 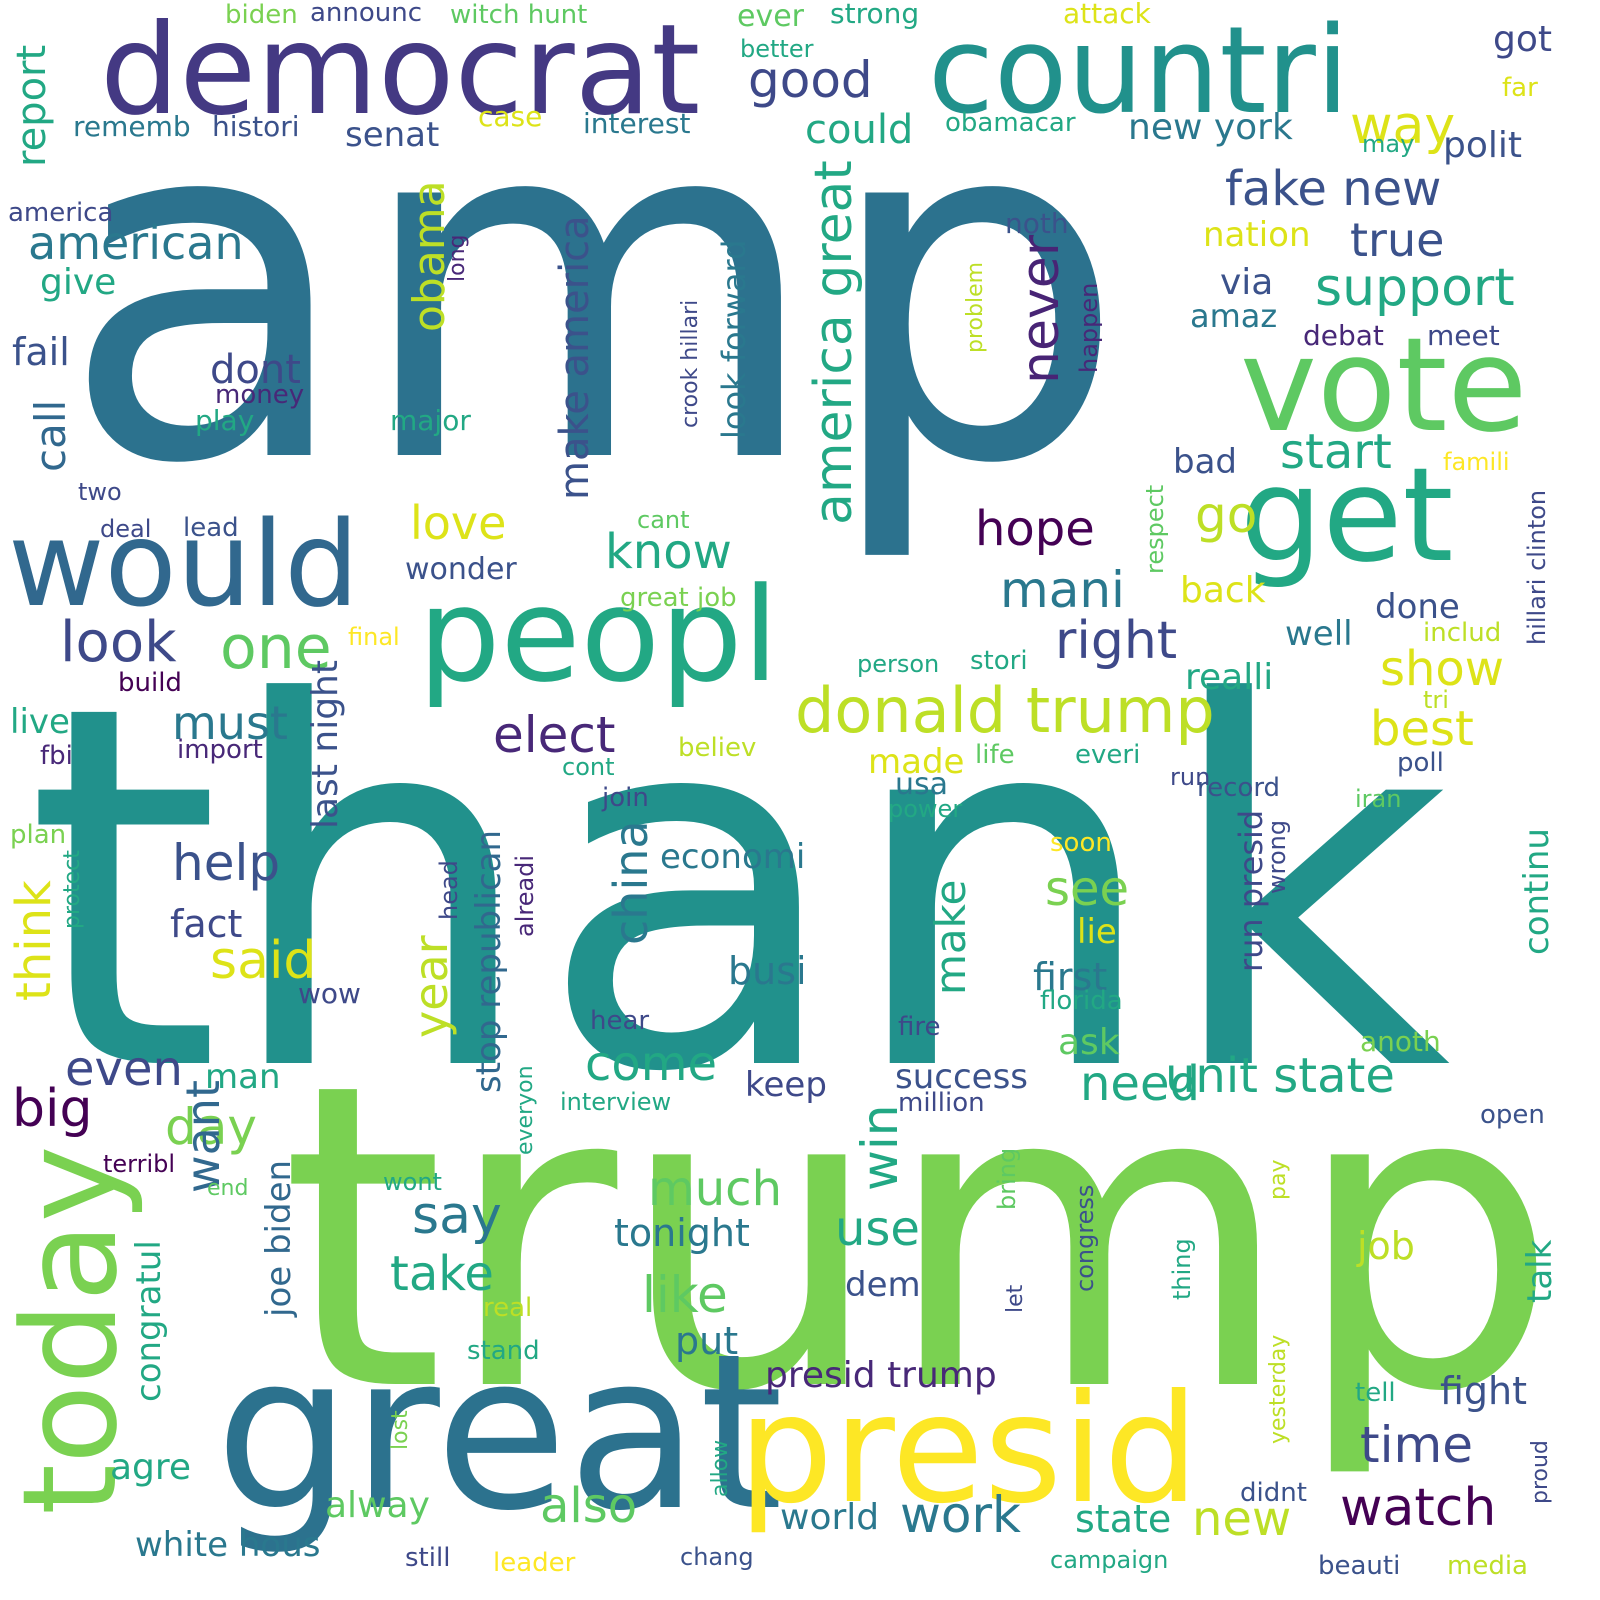 I want to click on word-debat: debat, so click(x=1343, y=335).